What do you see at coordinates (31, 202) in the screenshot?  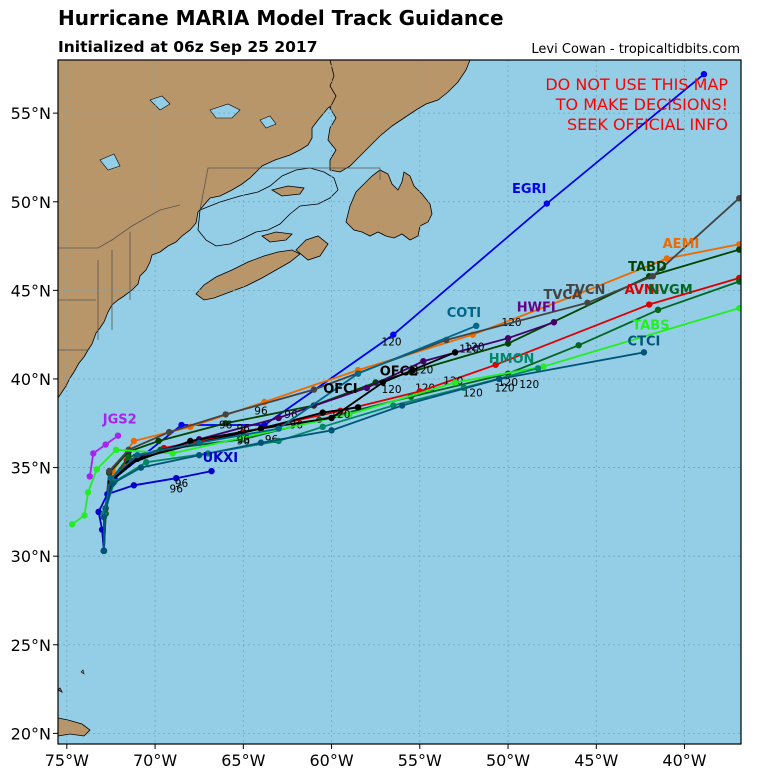 I see `tick-label-lat: 50°N` at bounding box center [31, 202].